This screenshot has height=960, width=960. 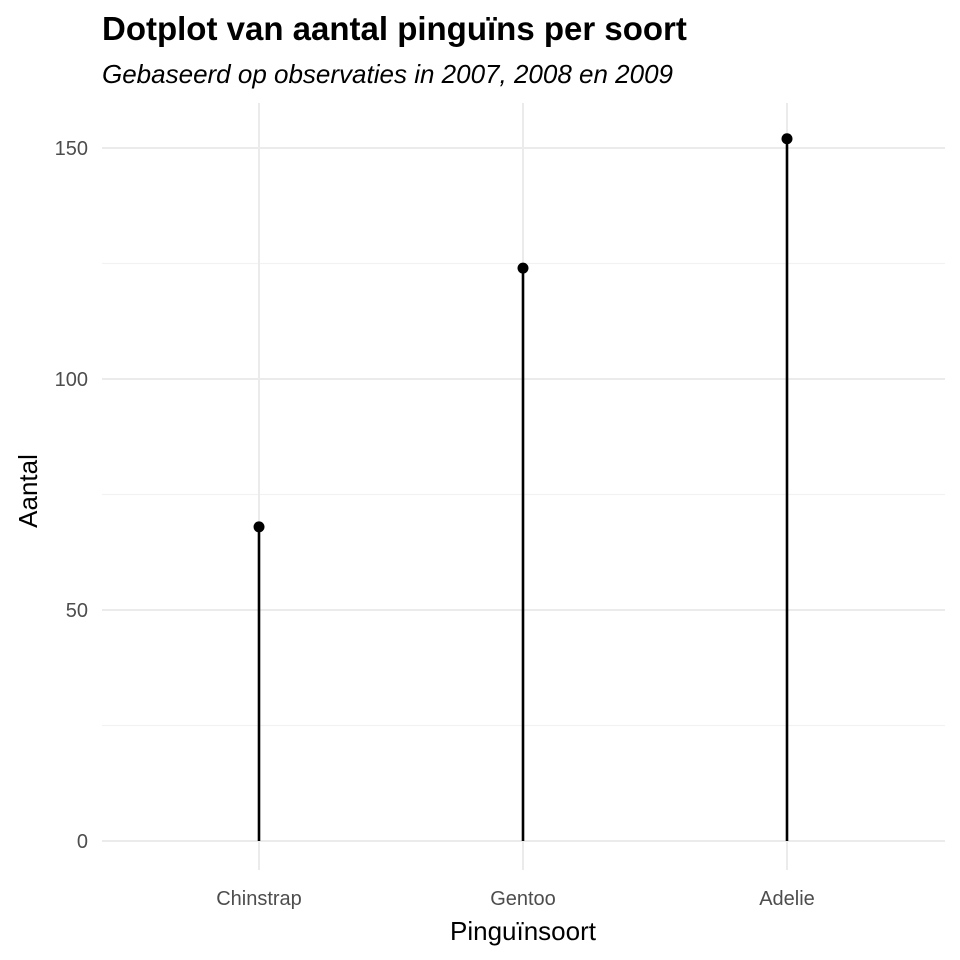 What do you see at coordinates (82, 842) in the screenshot?
I see `y-tick-label: 0` at bounding box center [82, 842].